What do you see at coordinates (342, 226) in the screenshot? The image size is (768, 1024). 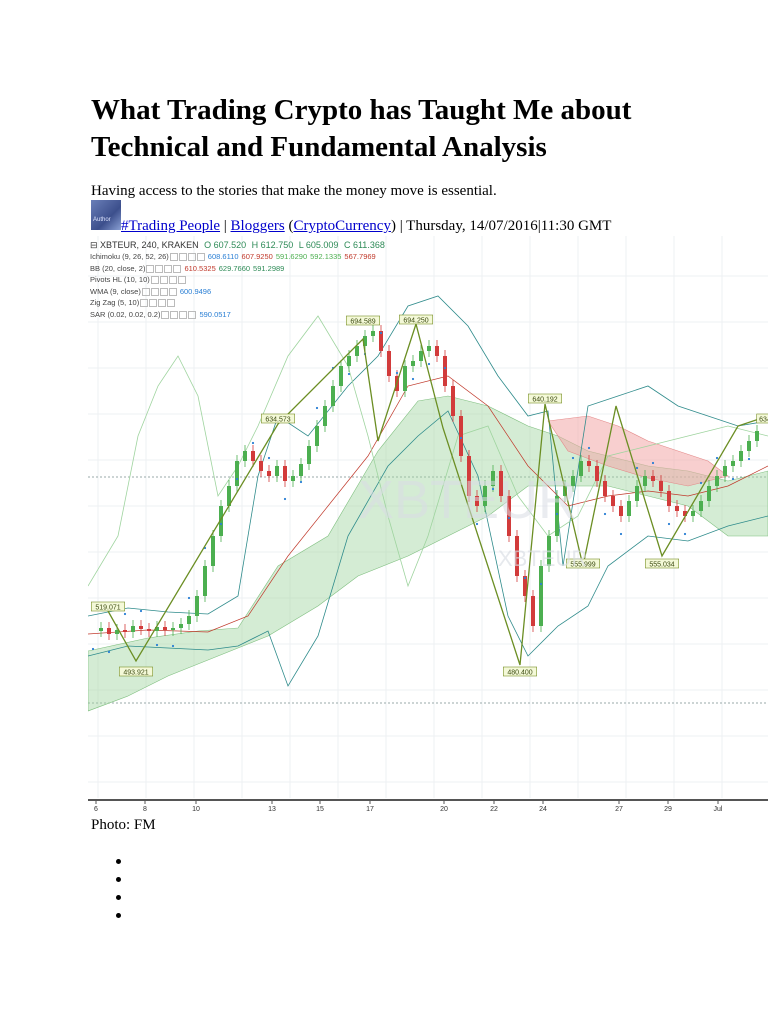 I see `category-link-cryptocurrency: CryptoCurrency` at bounding box center [342, 226].